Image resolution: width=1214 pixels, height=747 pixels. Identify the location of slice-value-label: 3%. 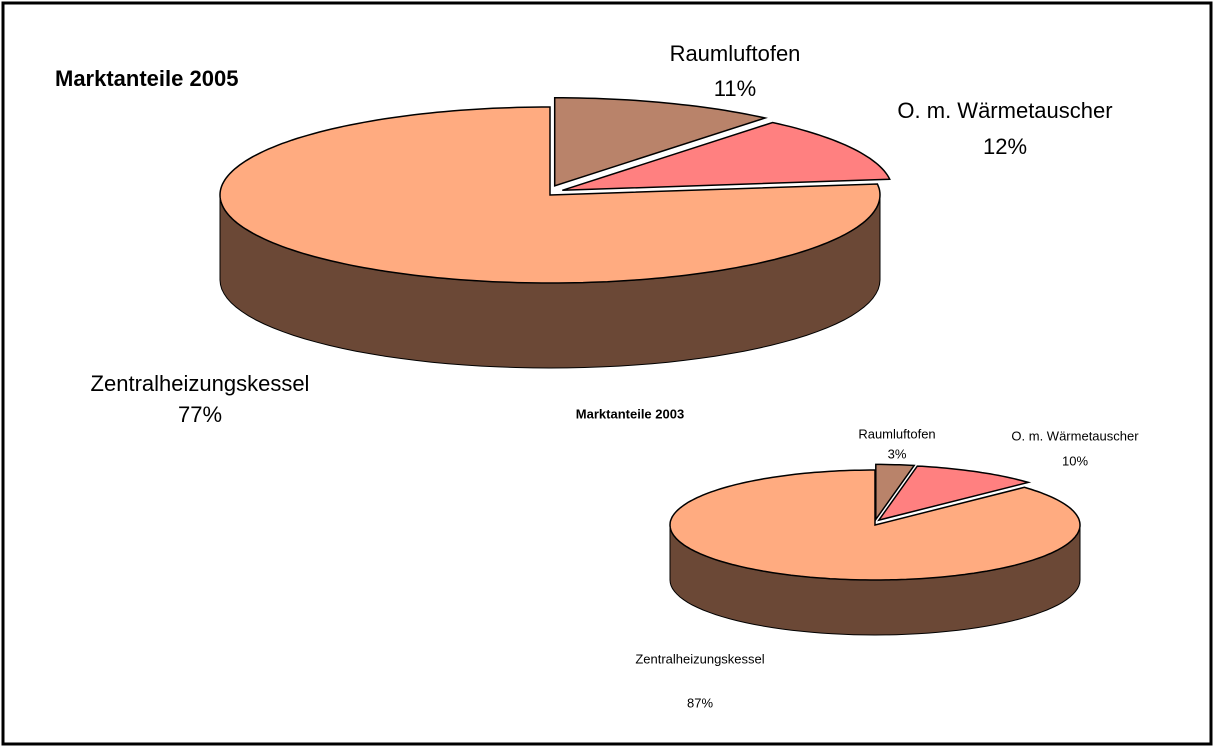
(897, 453).